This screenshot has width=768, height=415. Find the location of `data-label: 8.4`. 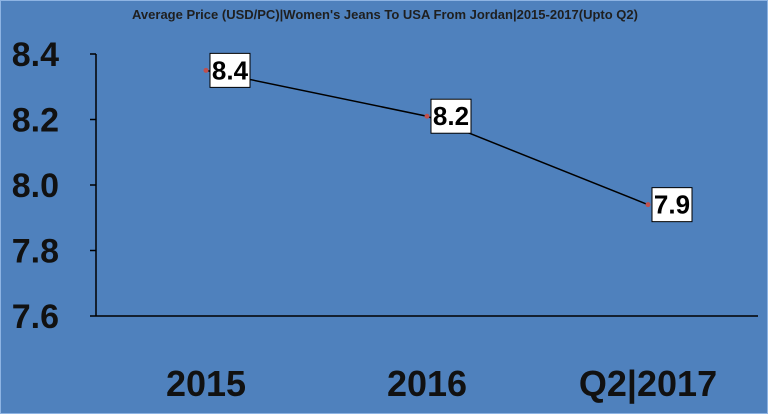

data-label: 8.4 is located at coordinates (230, 70).